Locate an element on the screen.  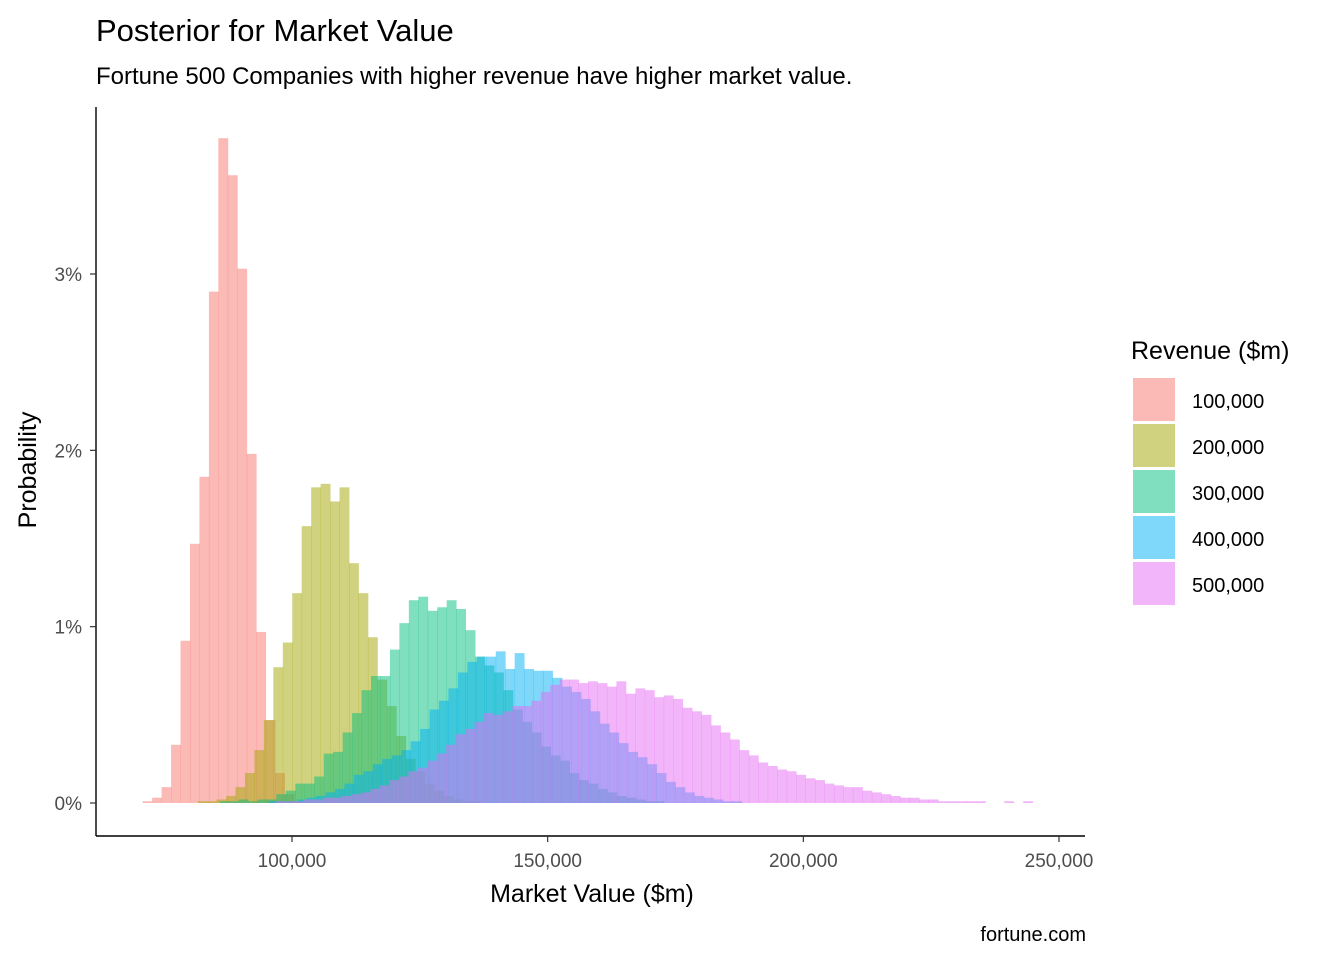
y-axis-ticks: 0% 1% 2% 3% is located at coordinates (75, 540).